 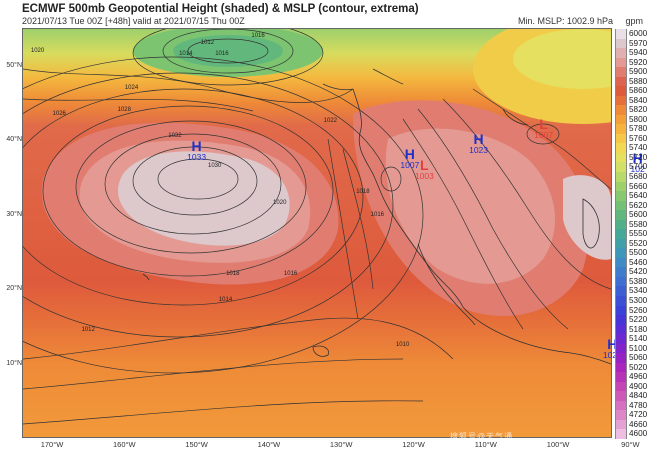 I want to click on extrema-value: 102, so click(x=637, y=168).